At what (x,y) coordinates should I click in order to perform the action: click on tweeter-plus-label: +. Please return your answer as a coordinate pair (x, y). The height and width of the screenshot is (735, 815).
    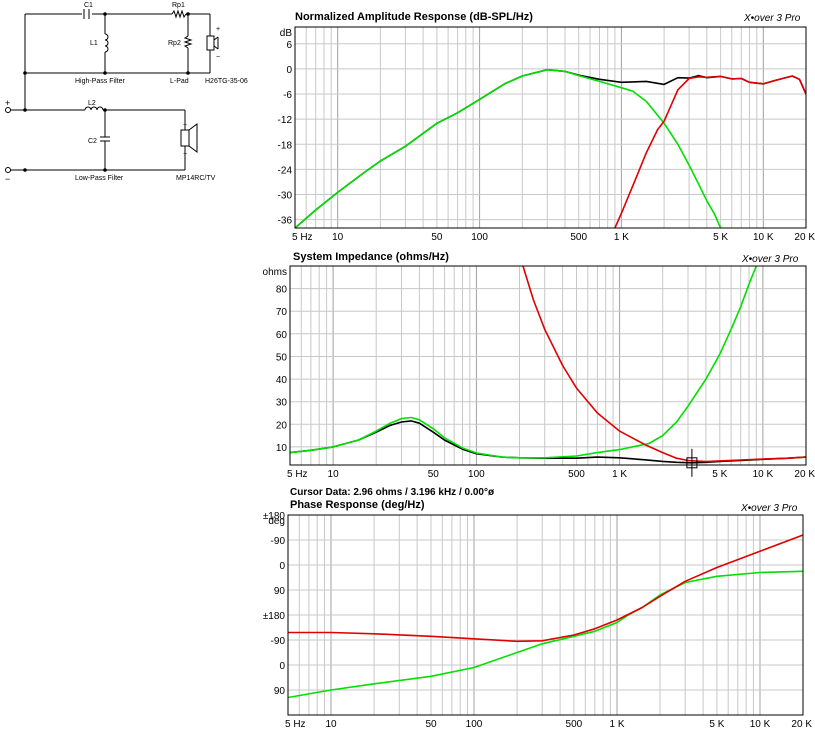
    Looking at the image, I should click on (218, 29).